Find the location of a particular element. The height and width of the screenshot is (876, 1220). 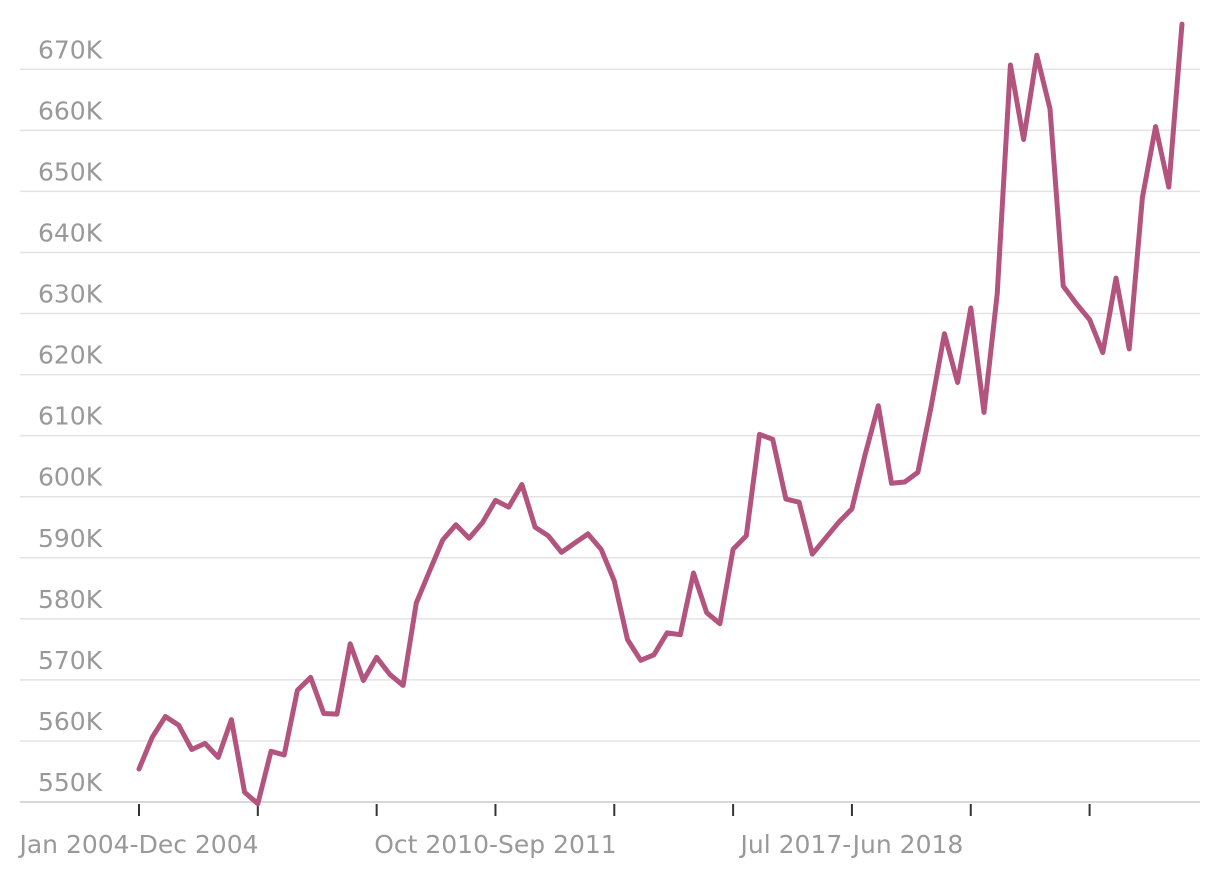

y-tick-label: 590K is located at coordinates (70, 538).